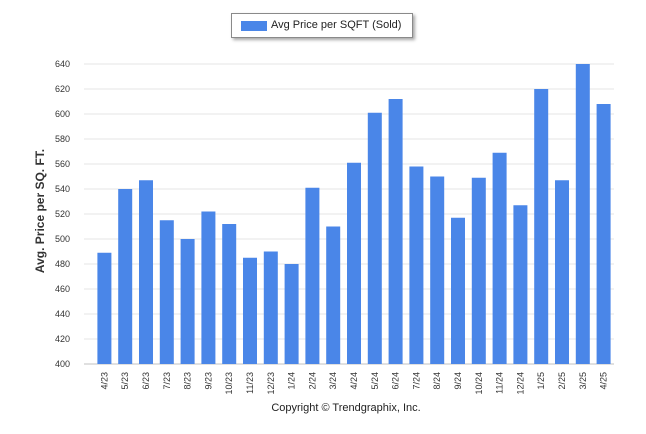 The image size is (646, 434). What do you see at coordinates (458, 381) in the screenshot?
I see `x-tick-label: 9/24` at bounding box center [458, 381].